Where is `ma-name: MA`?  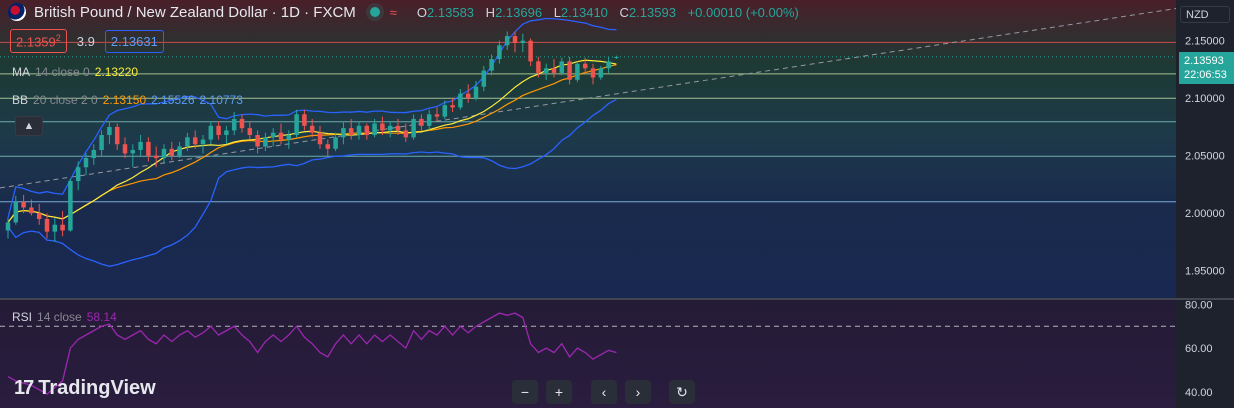 ma-name: MA is located at coordinates (21, 72).